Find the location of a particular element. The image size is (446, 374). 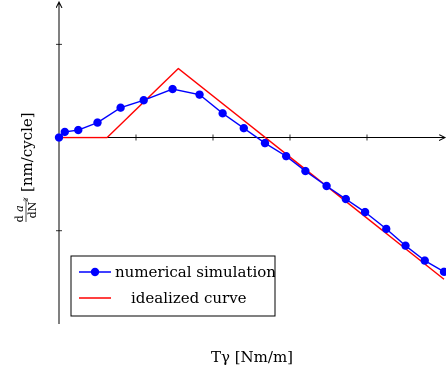

y-axis-label: d a z dN [nm/cycle] is located at coordinates (26, 167).